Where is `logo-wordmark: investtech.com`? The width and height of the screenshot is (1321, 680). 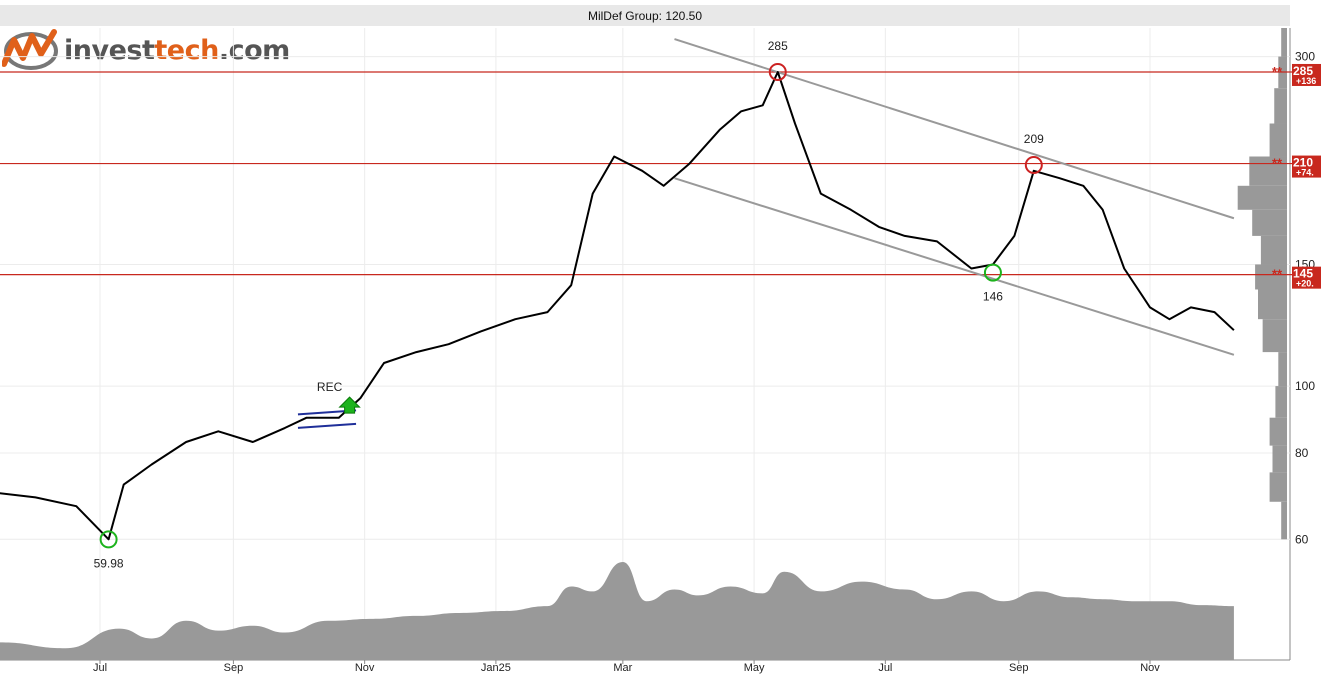
logo-wordmark: investtech.com is located at coordinates (177, 50).